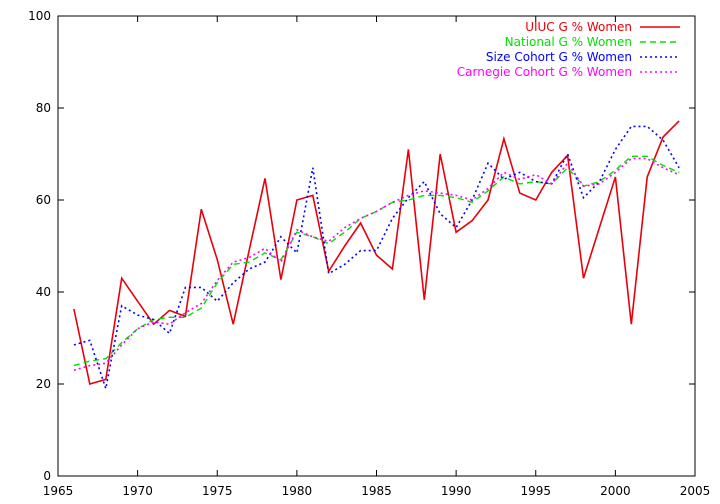 This screenshot has width=720, height=504. What do you see at coordinates (217, 491) in the screenshot?
I see `x-tick-label: 1975` at bounding box center [217, 491].